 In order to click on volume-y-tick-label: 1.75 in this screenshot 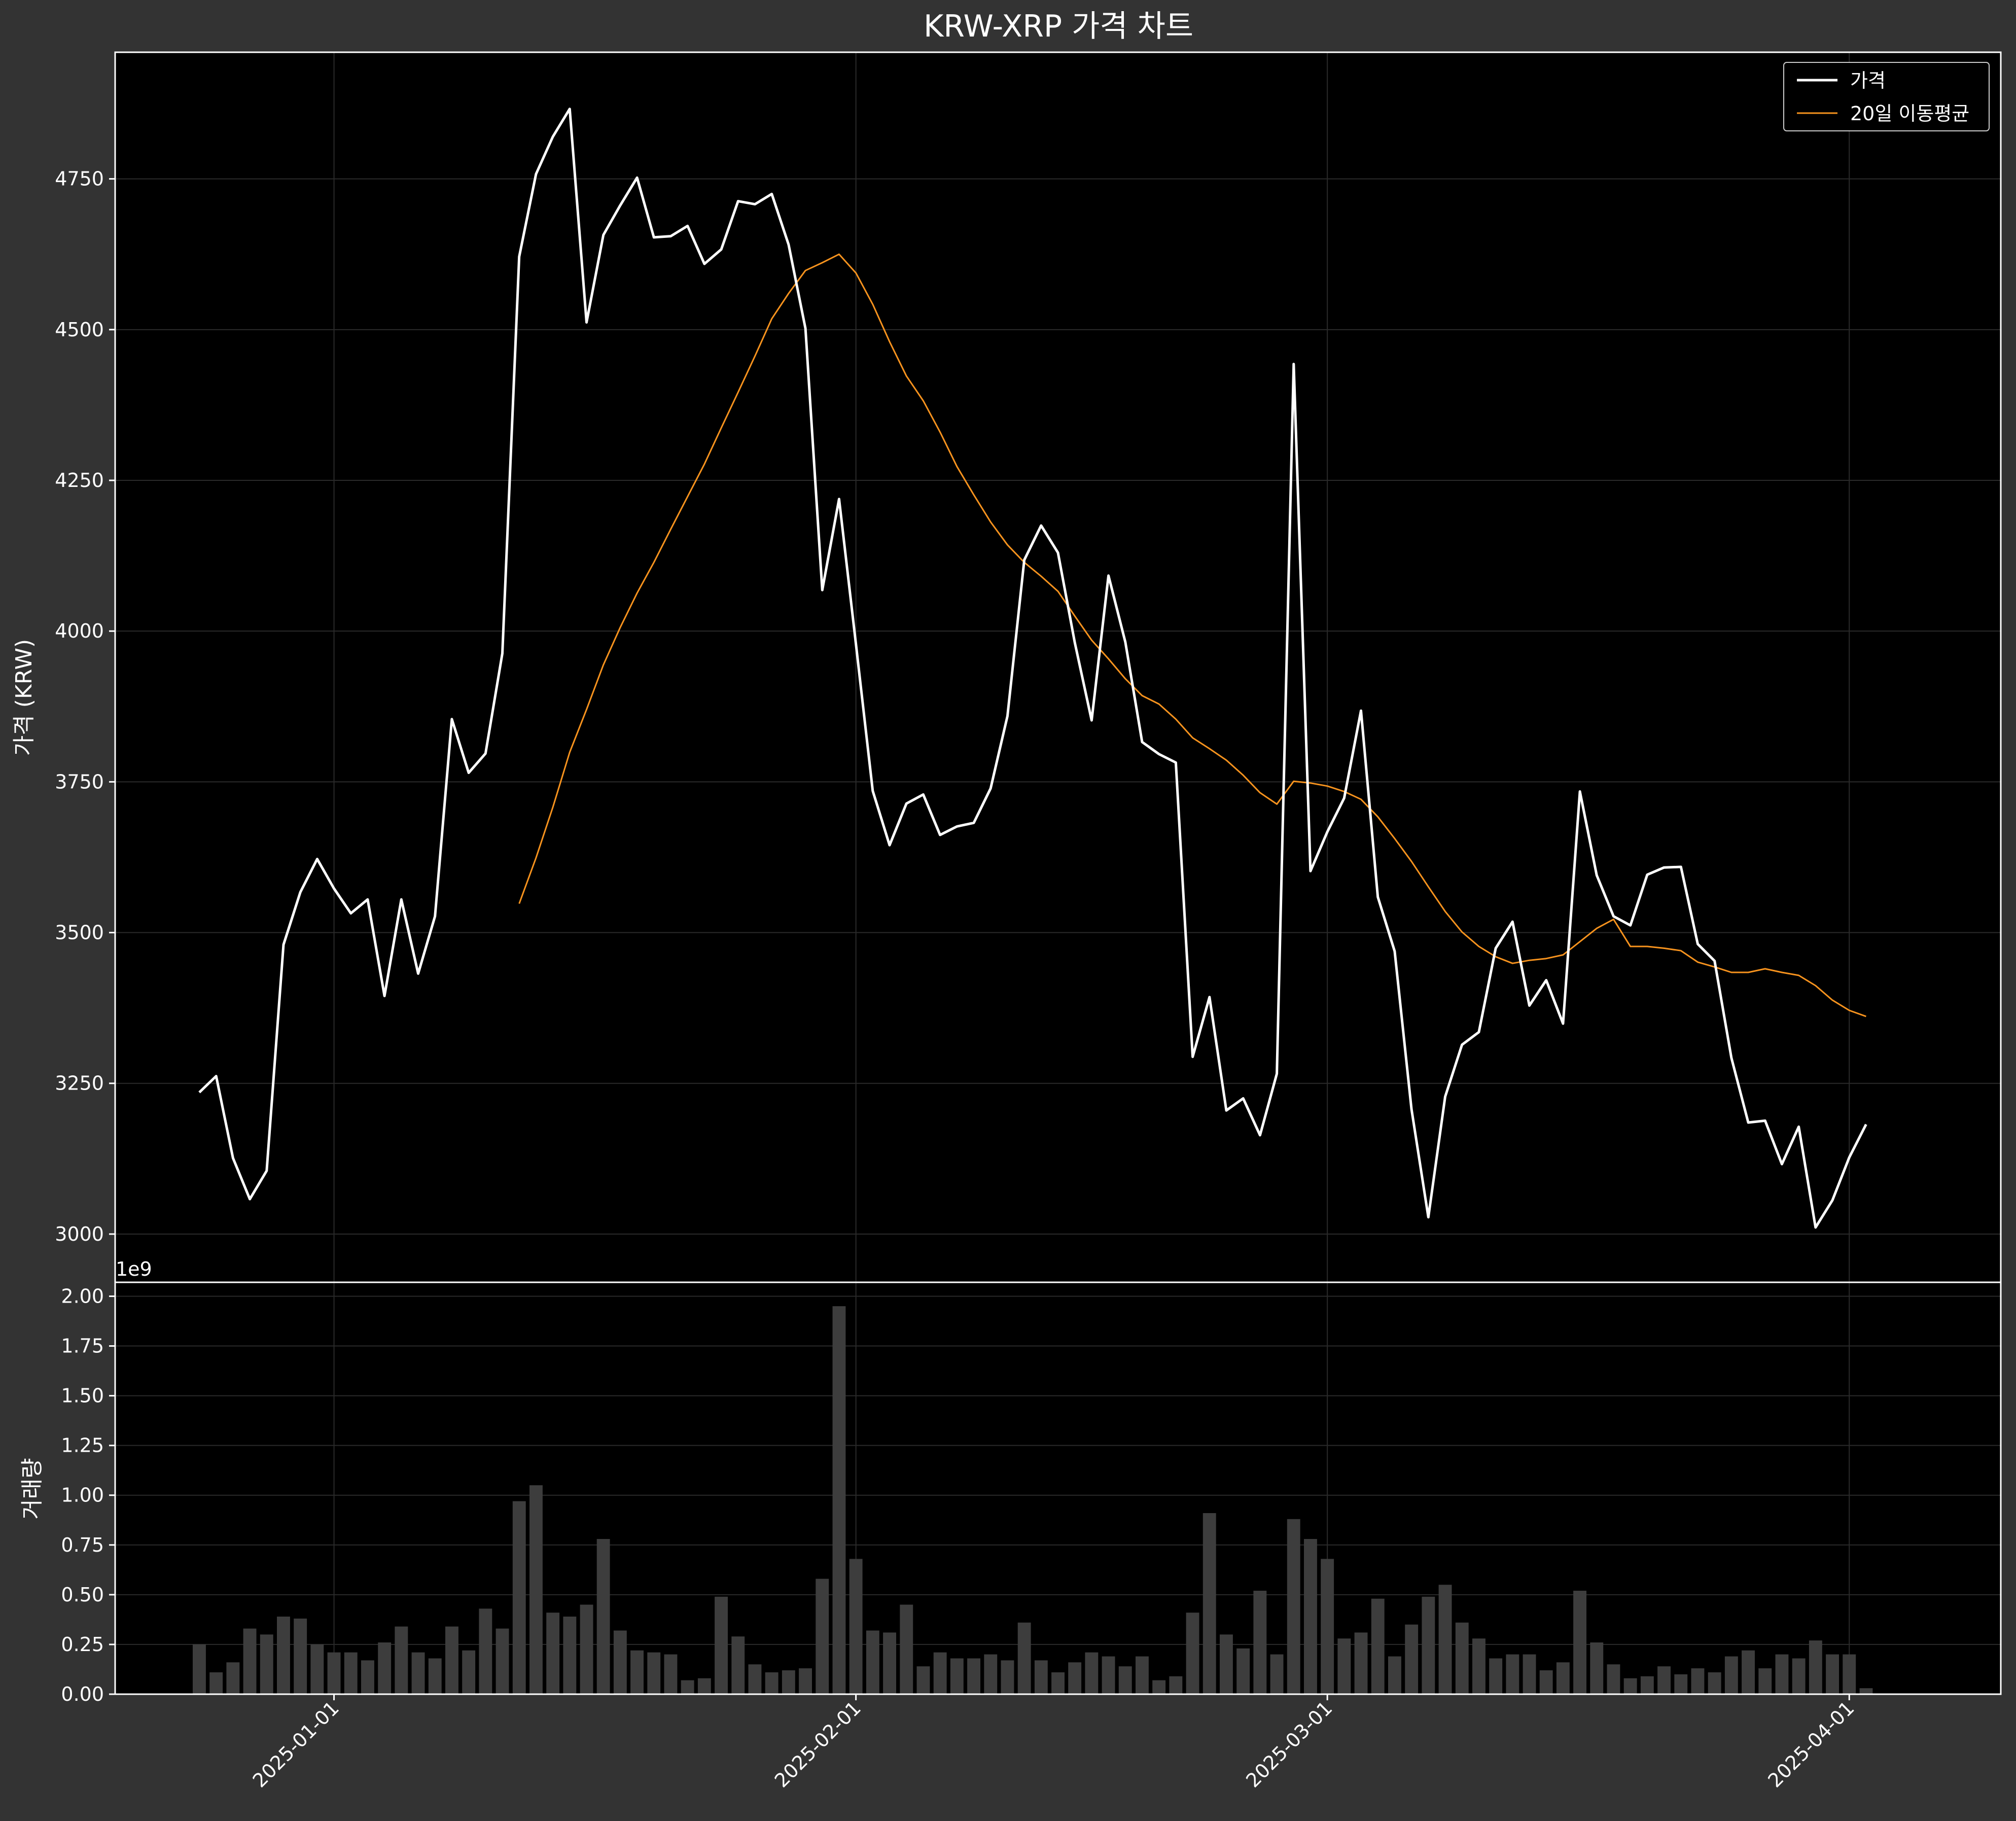, I will do `click(82, 1346)`.